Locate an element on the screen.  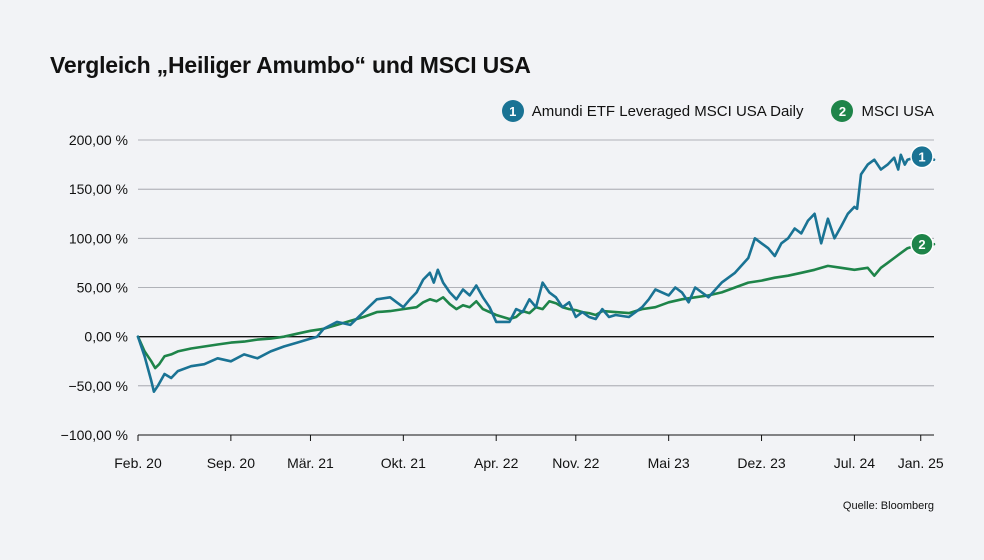
x-tick-label: Feb. 20 is located at coordinates (138, 463).